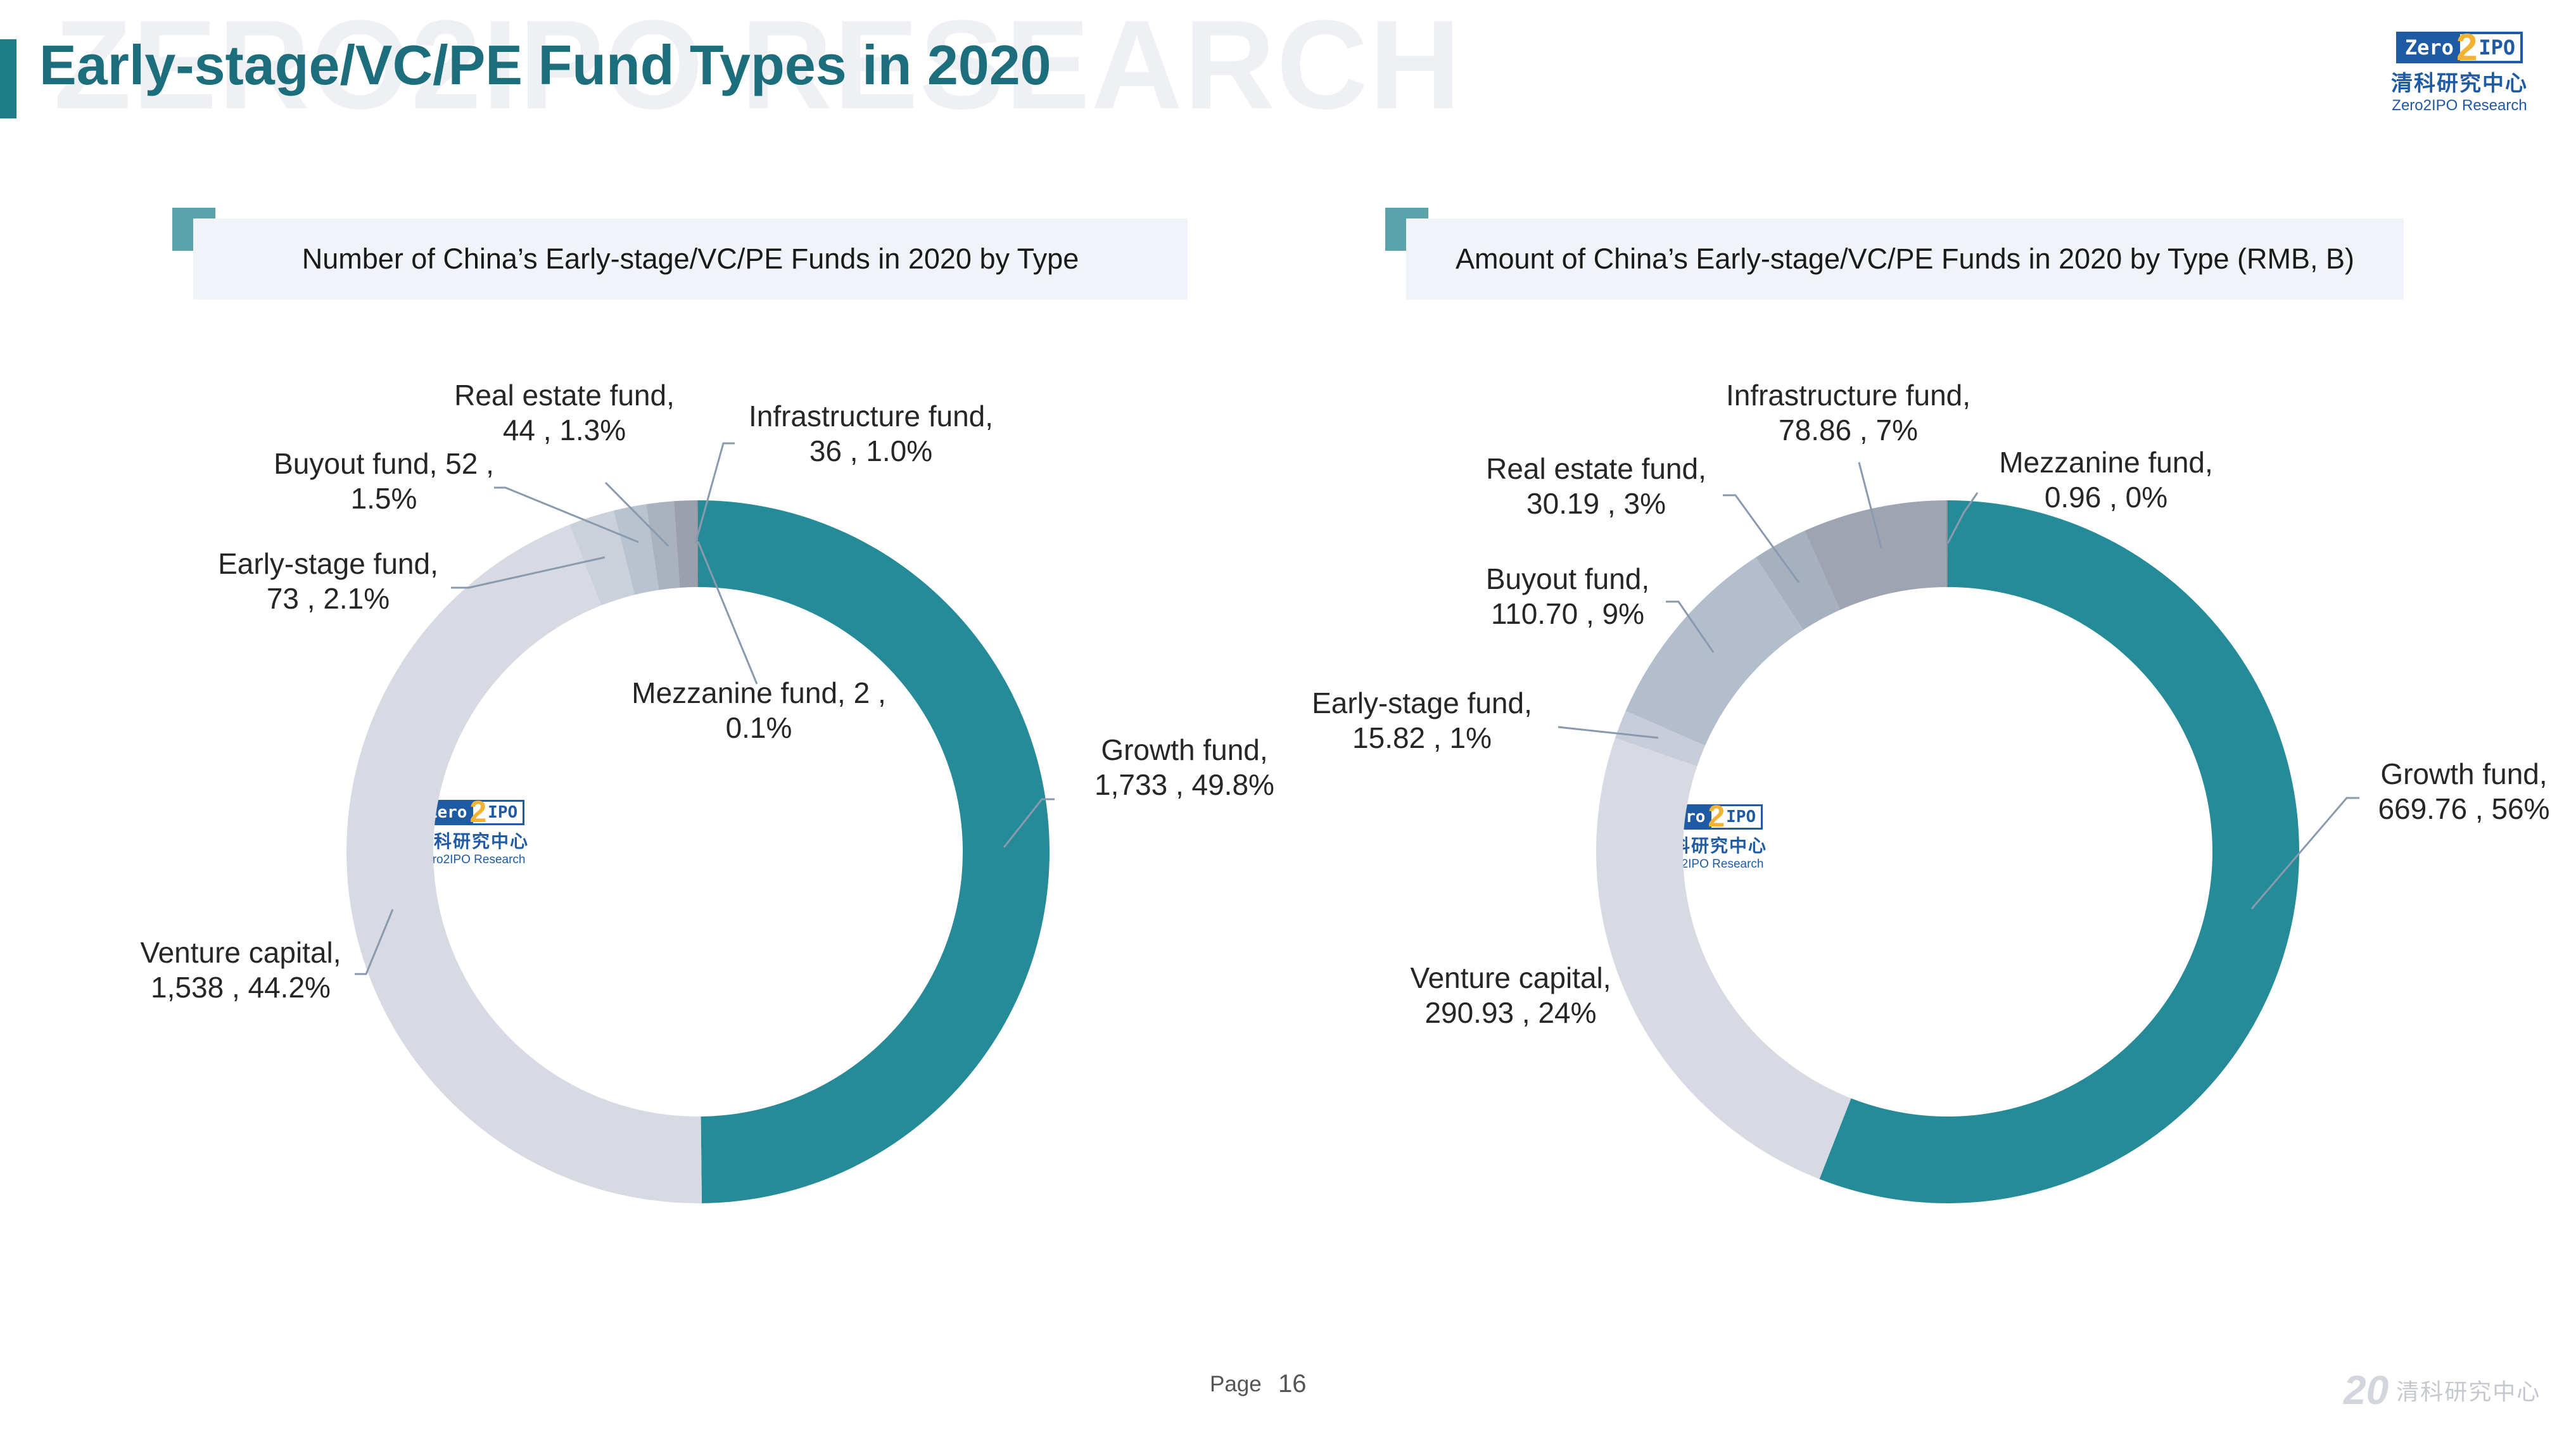  Describe the element at coordinates (384, 481) in the screenshot. I see `data-label-buyout-fund: Buyout fund, 52 , 1.5%` at that location.